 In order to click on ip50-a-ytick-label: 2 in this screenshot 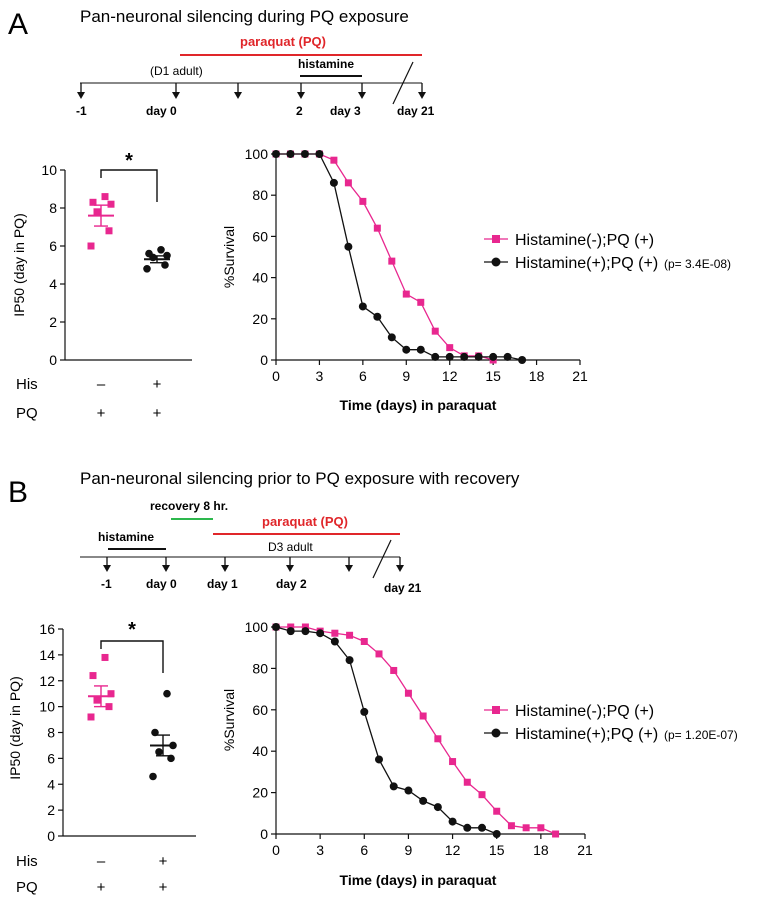, I will do `click(53, 322)`.